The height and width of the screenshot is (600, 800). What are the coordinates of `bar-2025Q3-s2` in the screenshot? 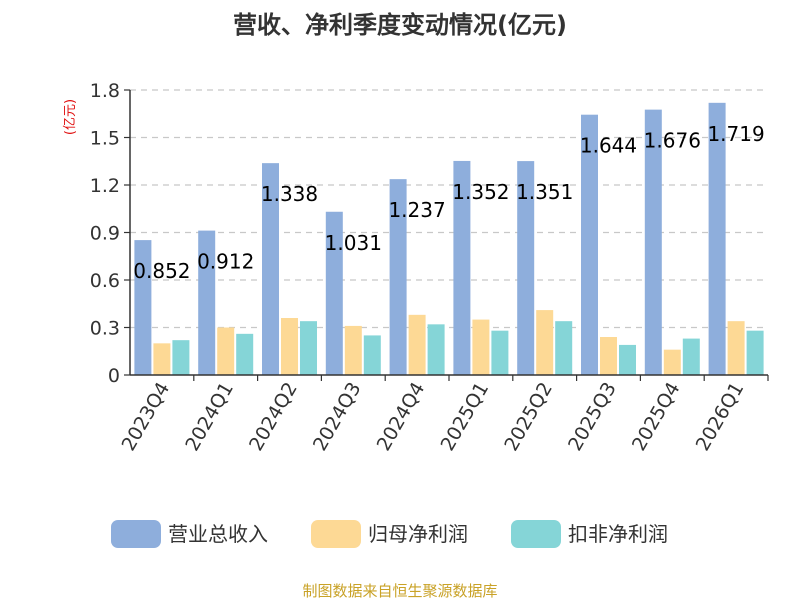 It's located at (627, 359).